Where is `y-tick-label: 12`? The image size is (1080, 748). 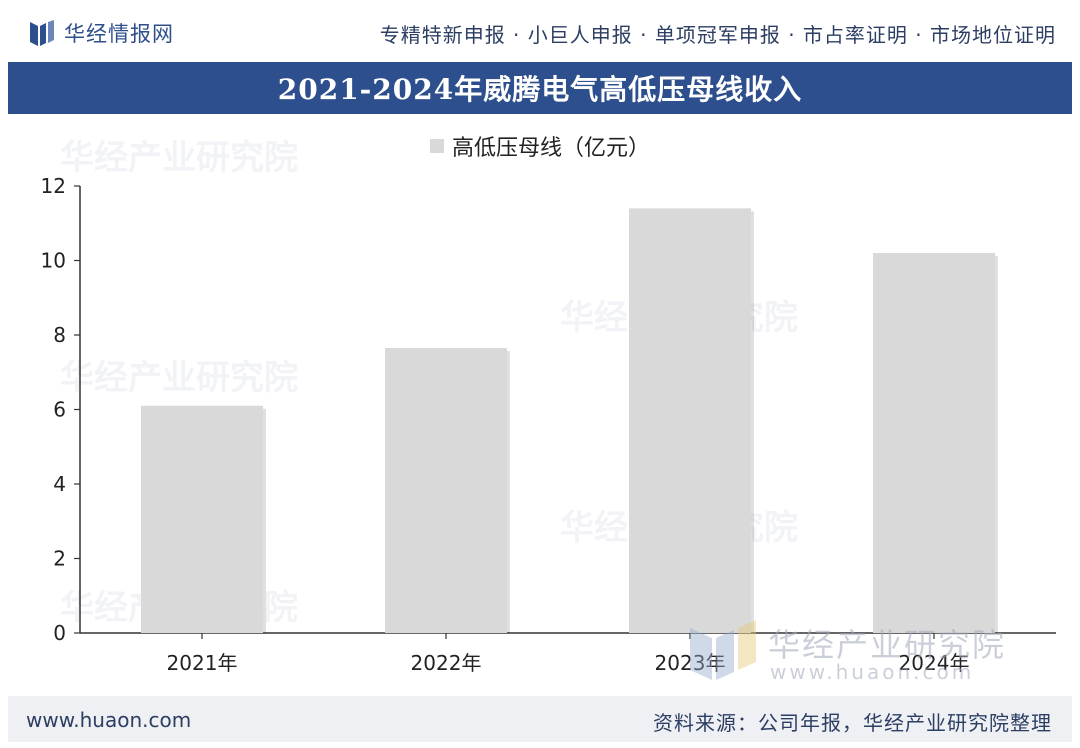 y-tick-label: 12 is located at coordinates (53, 186).